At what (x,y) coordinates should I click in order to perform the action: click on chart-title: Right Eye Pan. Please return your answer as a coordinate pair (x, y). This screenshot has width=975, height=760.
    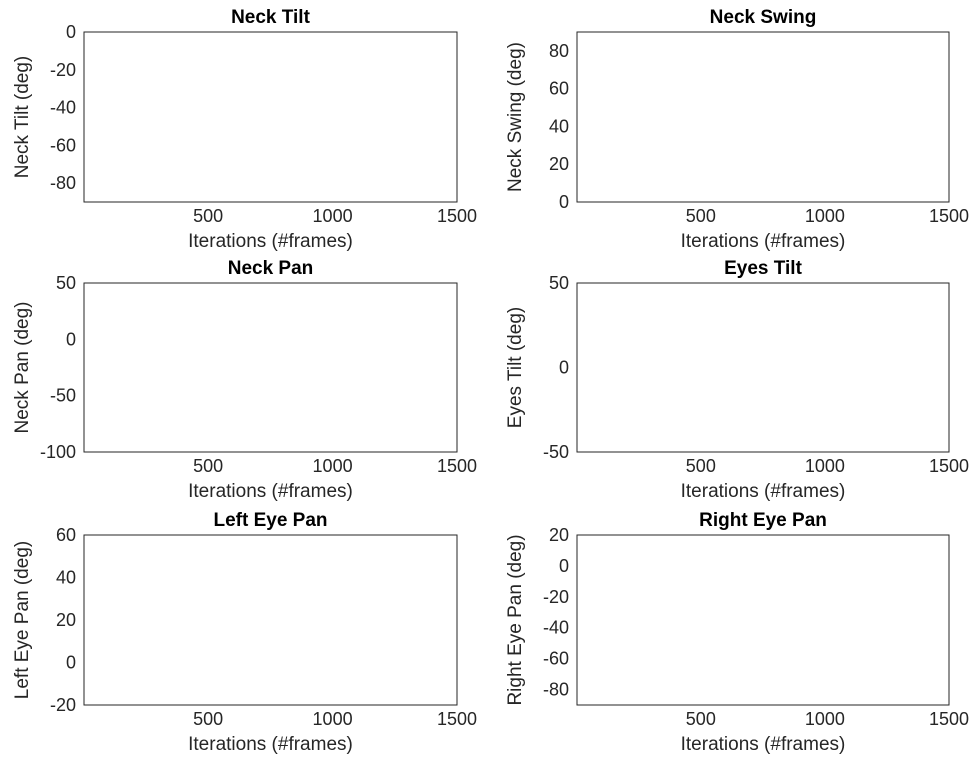
    Looking at the image, I should click on (763, 520).